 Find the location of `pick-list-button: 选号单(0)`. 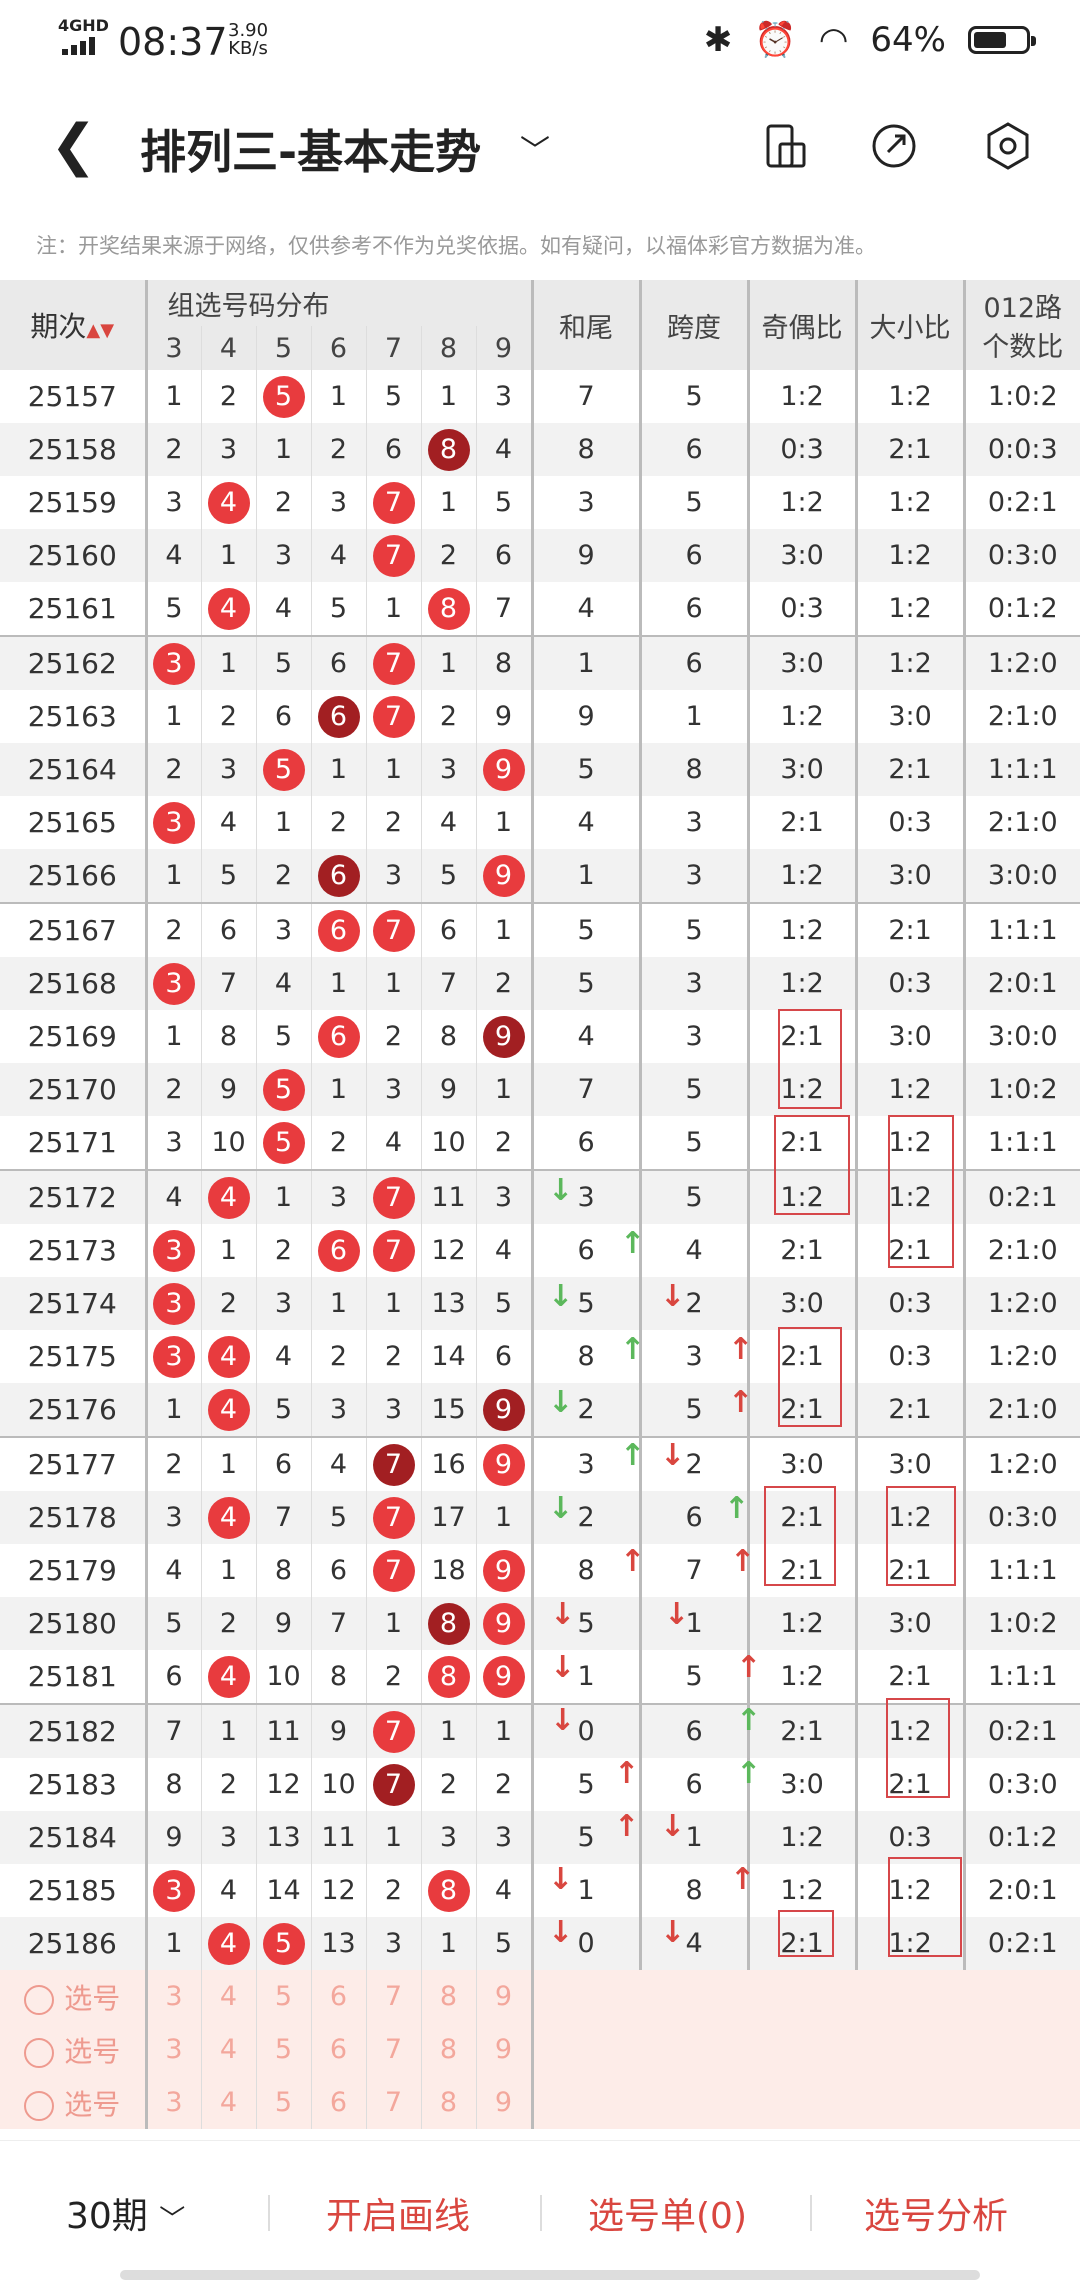

pick-list-button: 选号单(0) is located at coordinates (667, 2216).